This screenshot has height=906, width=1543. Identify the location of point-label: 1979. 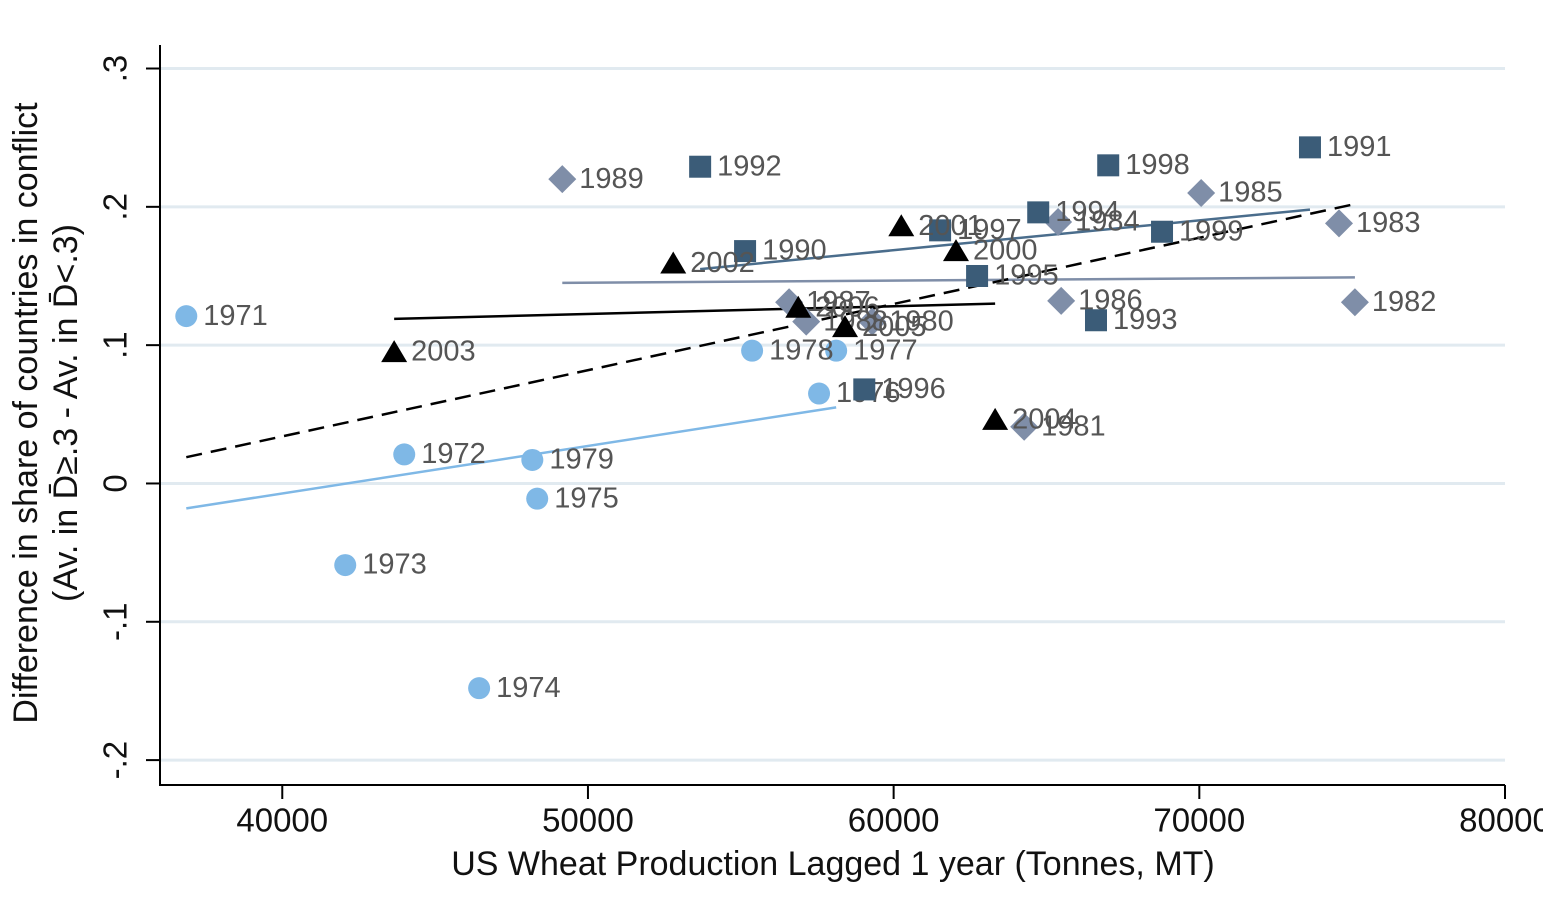
(581, 460).